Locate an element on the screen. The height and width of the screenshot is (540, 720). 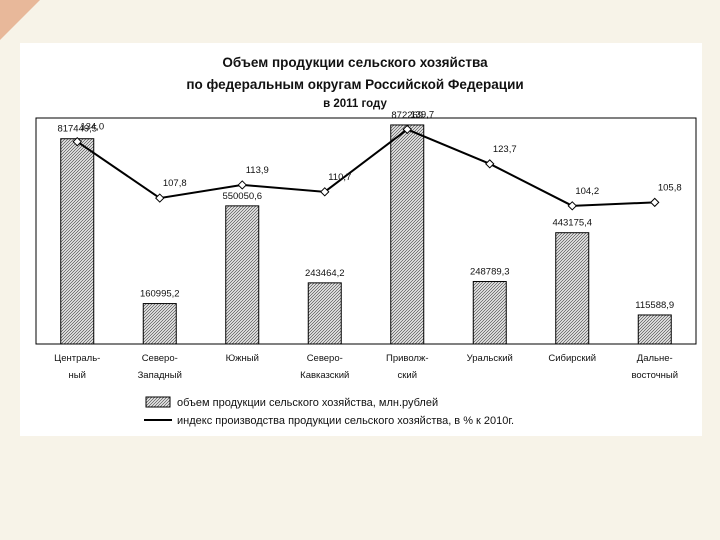
category-label: ский is located at coordinates (407, 375).